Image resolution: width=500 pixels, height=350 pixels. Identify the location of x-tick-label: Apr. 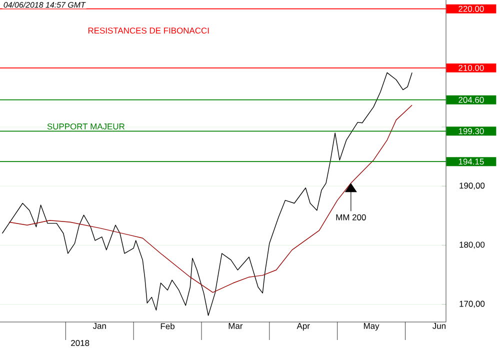
(303, 327).